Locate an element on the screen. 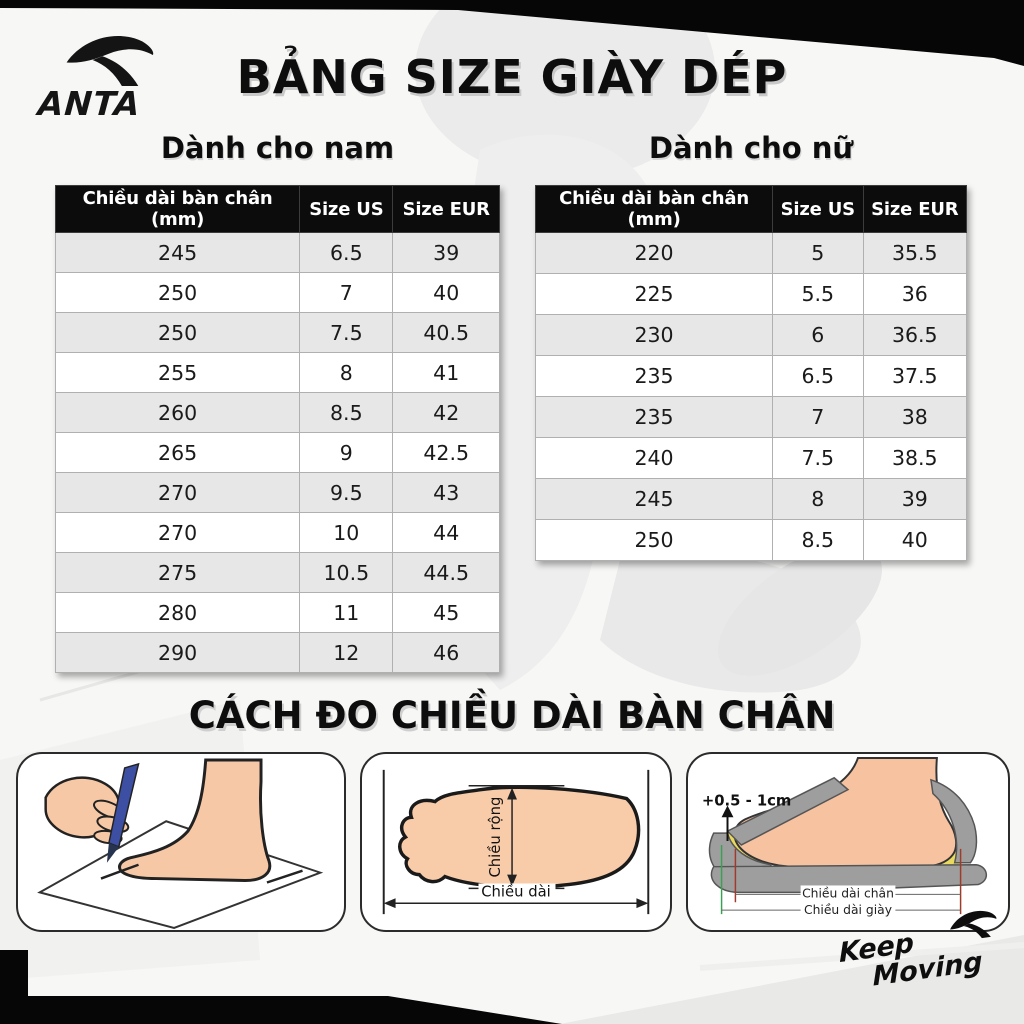 The width and height of the screenshot is (1024, 1024). table-row: 245 6.5 39 is located at coordinates (277, 252).